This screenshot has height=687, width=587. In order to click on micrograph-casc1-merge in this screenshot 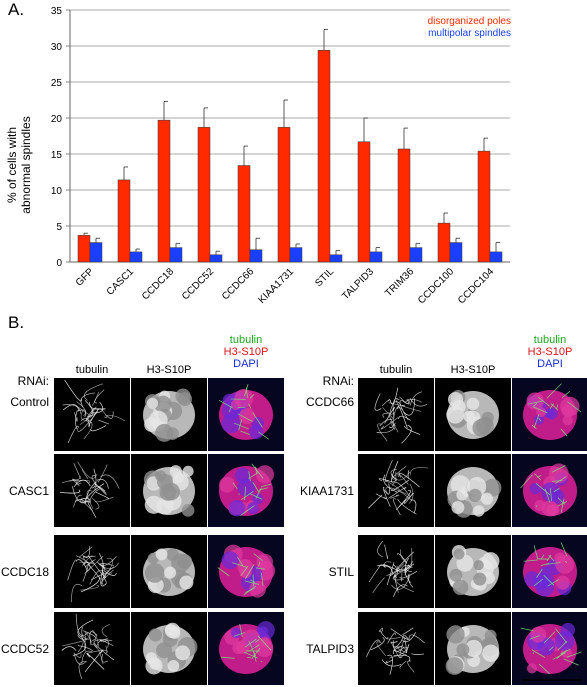, I will do `click(246, 490)`.